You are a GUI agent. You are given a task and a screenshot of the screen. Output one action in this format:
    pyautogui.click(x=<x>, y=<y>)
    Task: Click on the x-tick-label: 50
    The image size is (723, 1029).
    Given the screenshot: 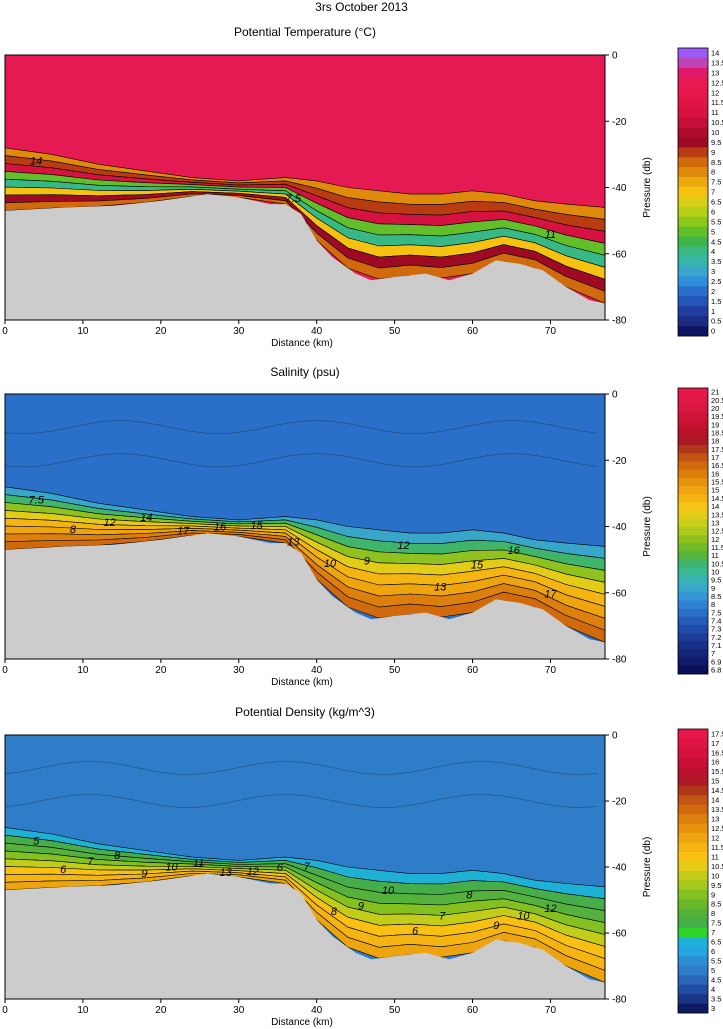 What is the action you would take?
    pyautogui.click(x=395, y=670)
    